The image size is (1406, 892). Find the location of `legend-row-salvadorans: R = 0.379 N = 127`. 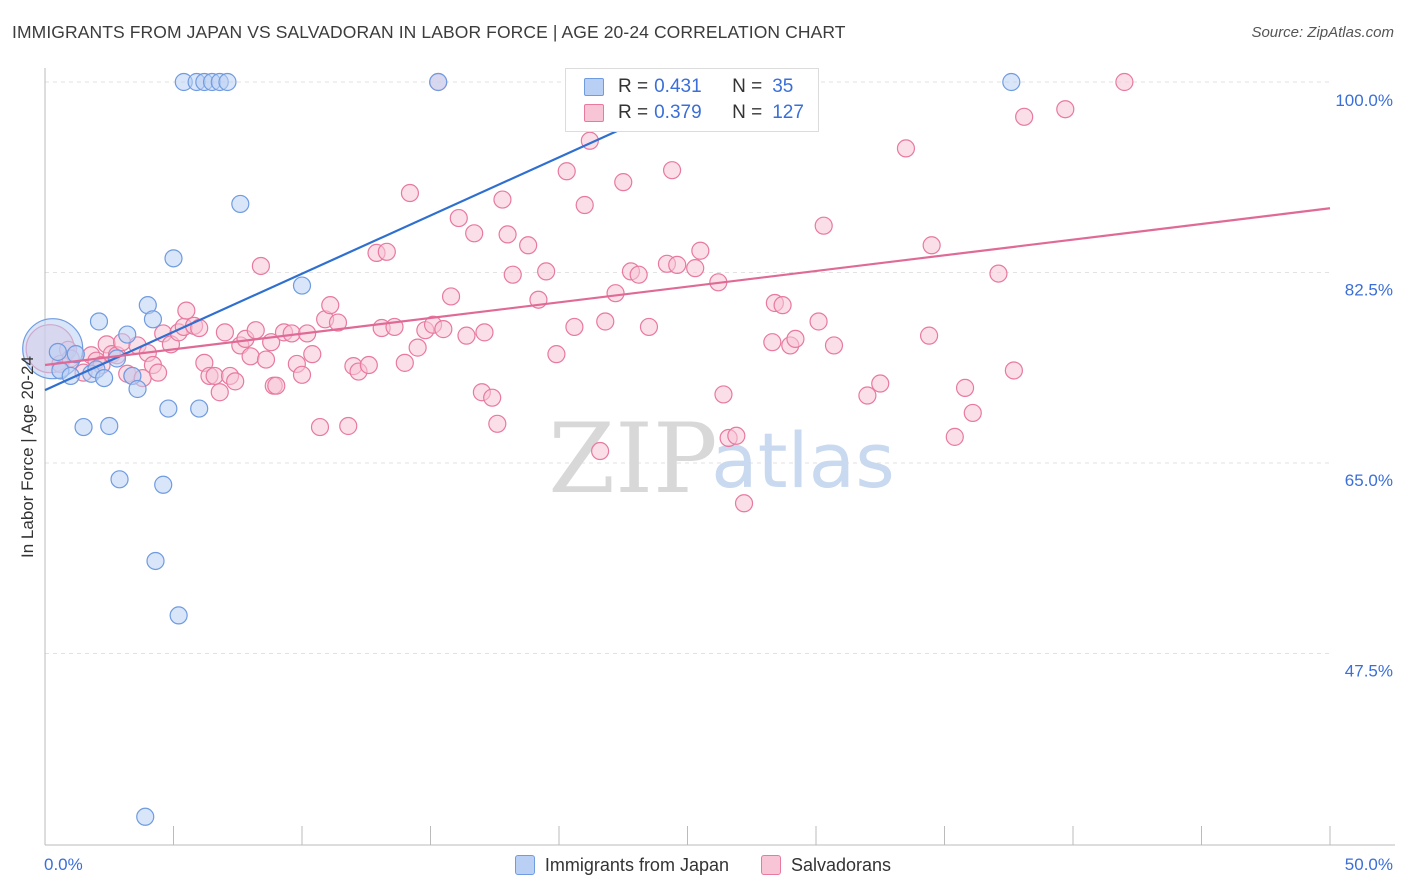

legend-row-salvadorans: R = 0.379 N = 127 is located at coordinates (694, 113).